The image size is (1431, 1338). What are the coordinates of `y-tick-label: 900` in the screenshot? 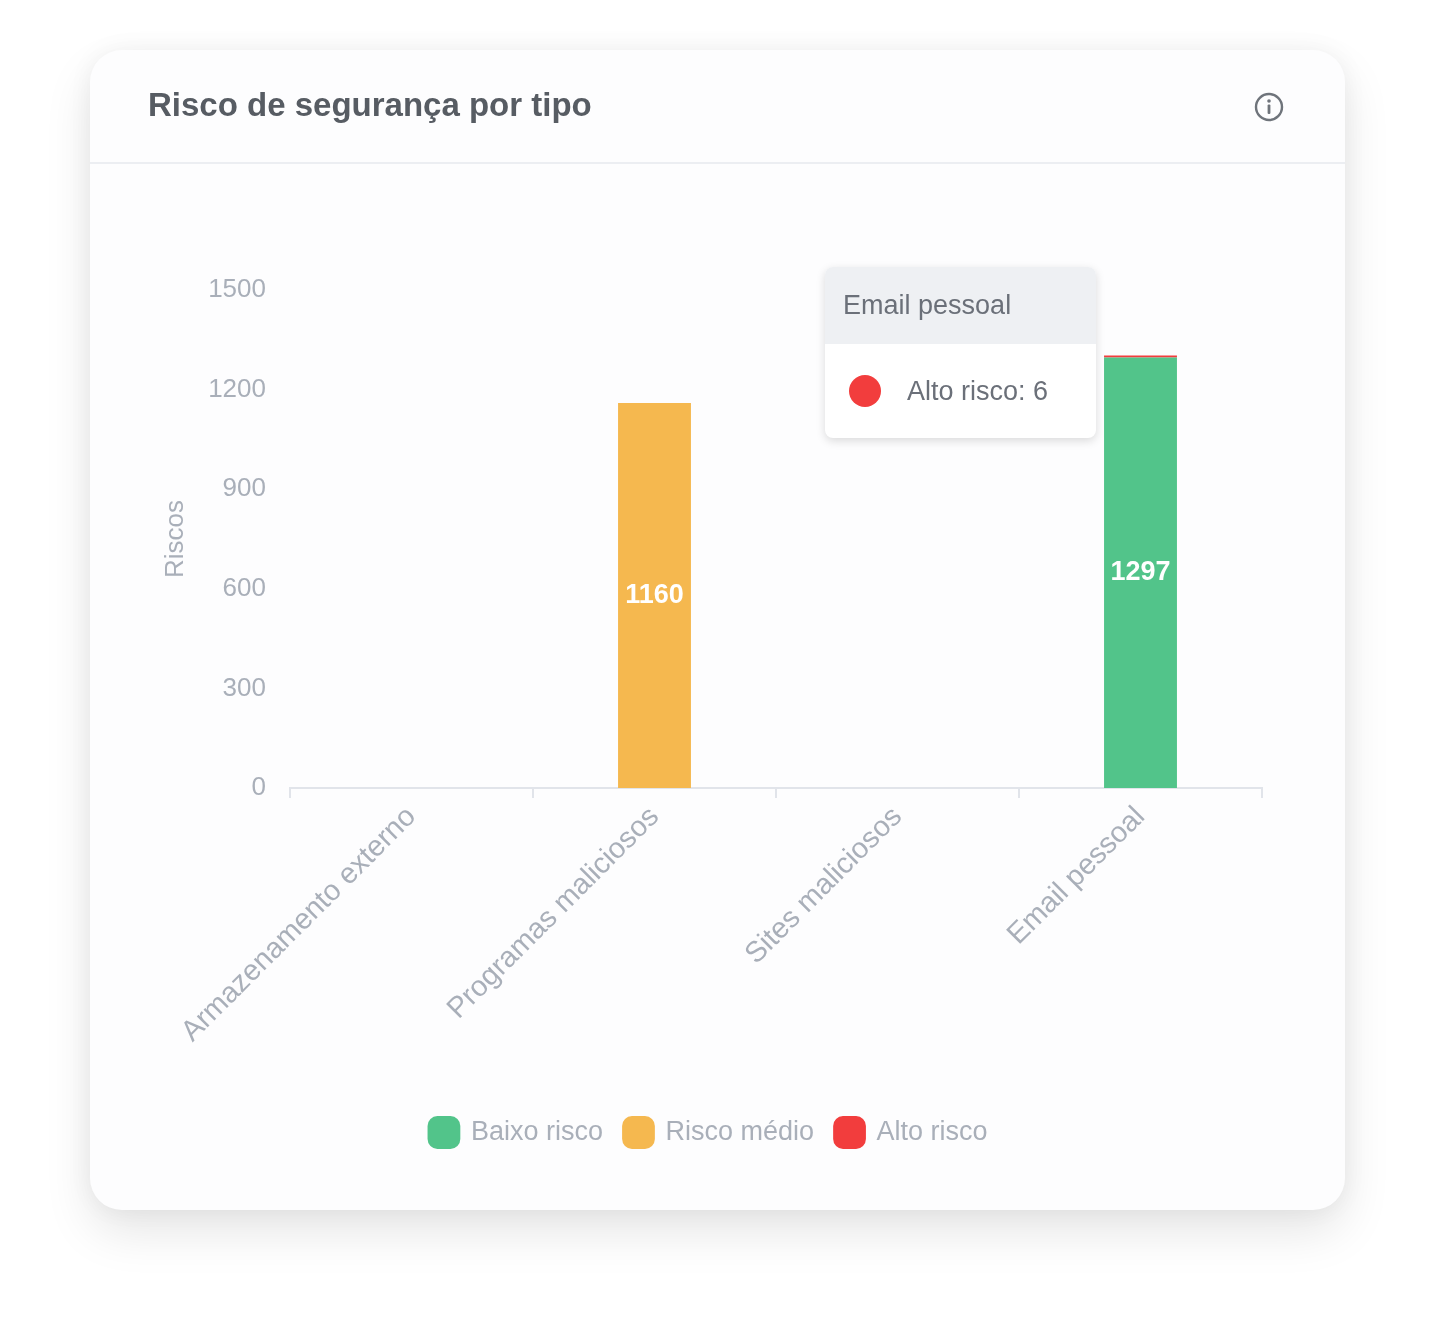 It's located at (244, 487).